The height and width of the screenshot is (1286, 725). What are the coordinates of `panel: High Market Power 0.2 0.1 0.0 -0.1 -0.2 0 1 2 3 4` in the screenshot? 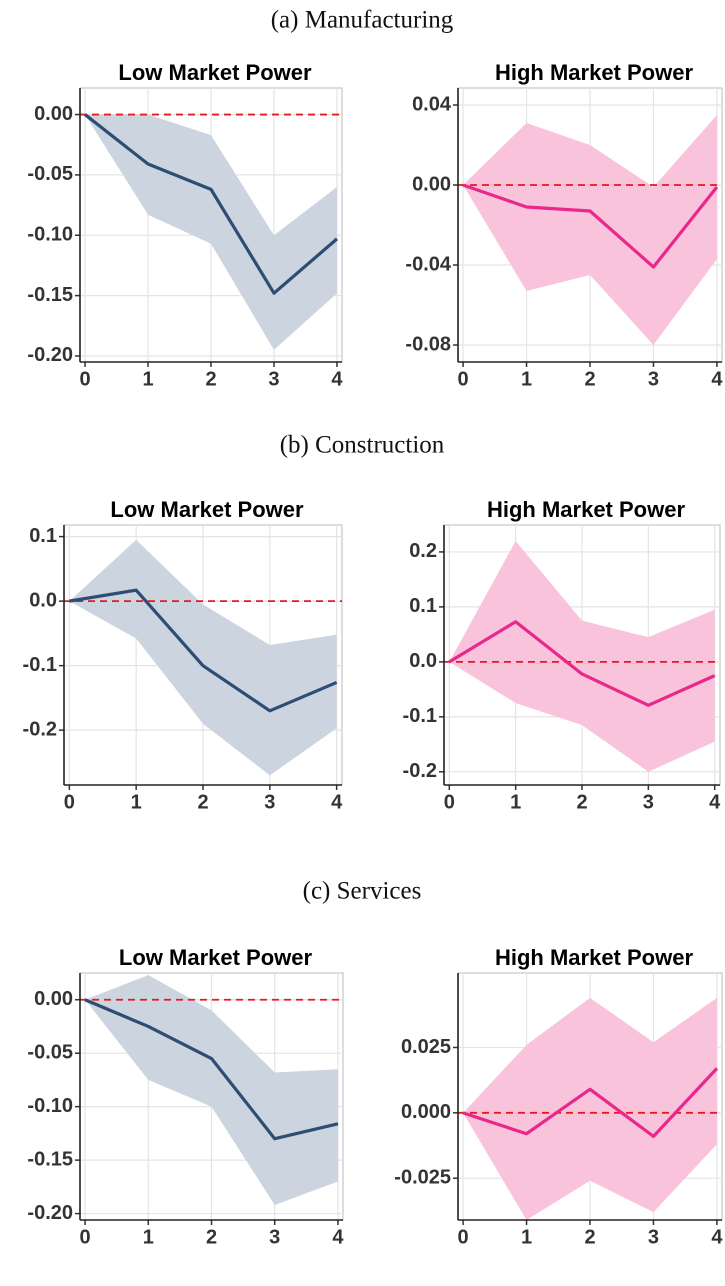 It's located at (562, 655).